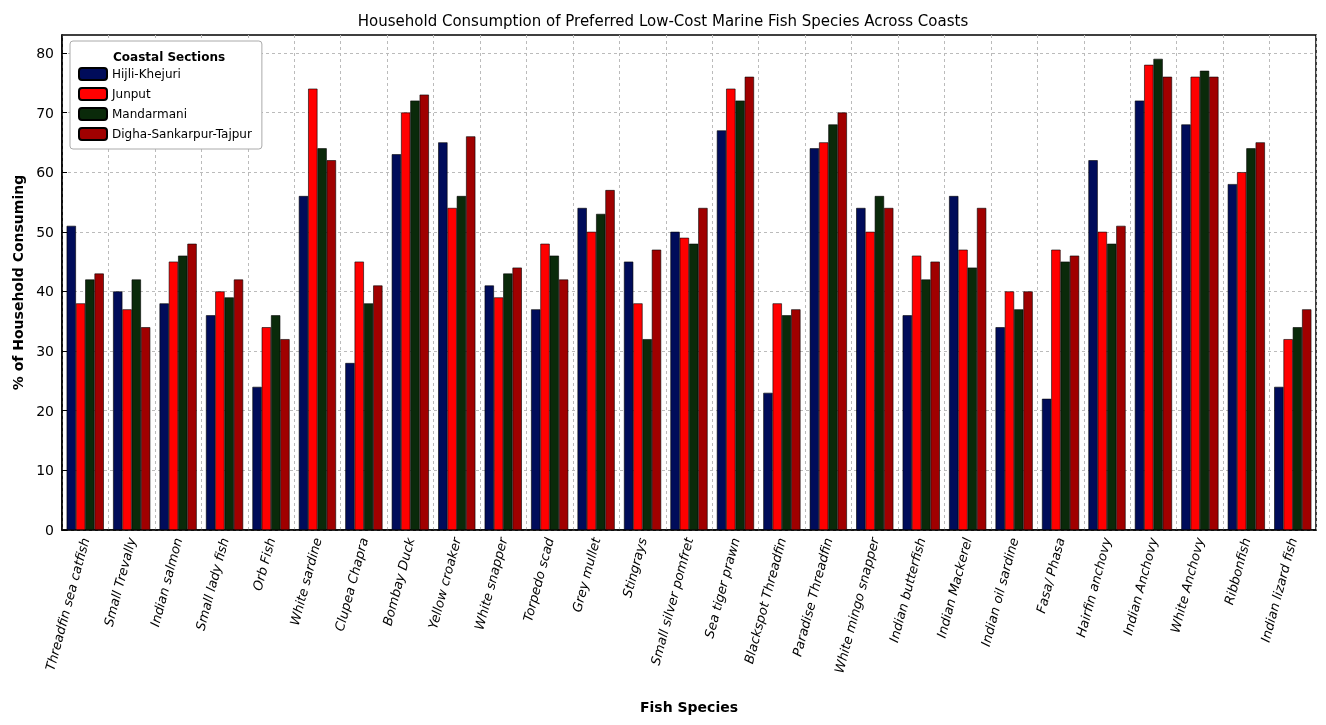 The height and width of the screenshot is (725, 1326). Describe the element at coordinates (586, 574) in the screenshot. I see `x-tick-label: Grey mullet` at that location.